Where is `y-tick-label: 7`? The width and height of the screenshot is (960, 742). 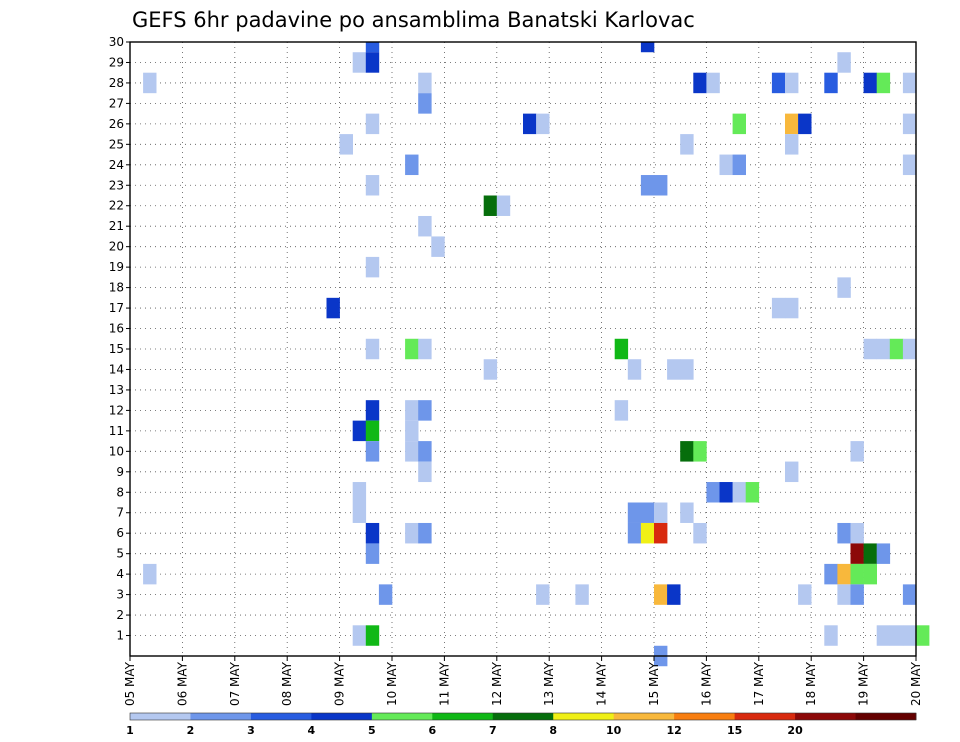 y-tick-label: 7 is located at coordinates (120, 513).